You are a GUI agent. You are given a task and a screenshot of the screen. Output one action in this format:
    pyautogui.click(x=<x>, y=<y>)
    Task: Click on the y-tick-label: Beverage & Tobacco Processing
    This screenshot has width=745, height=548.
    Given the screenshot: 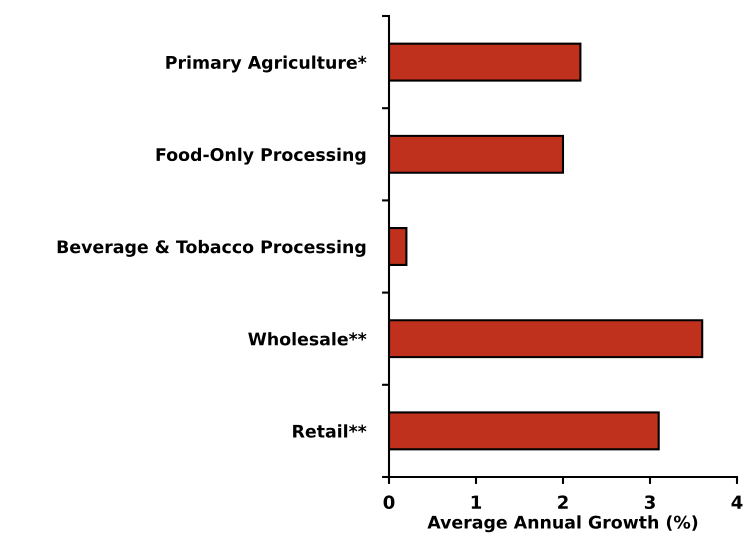 What is the action you would take?
    pyautogui.click(x=212, y=248)
    